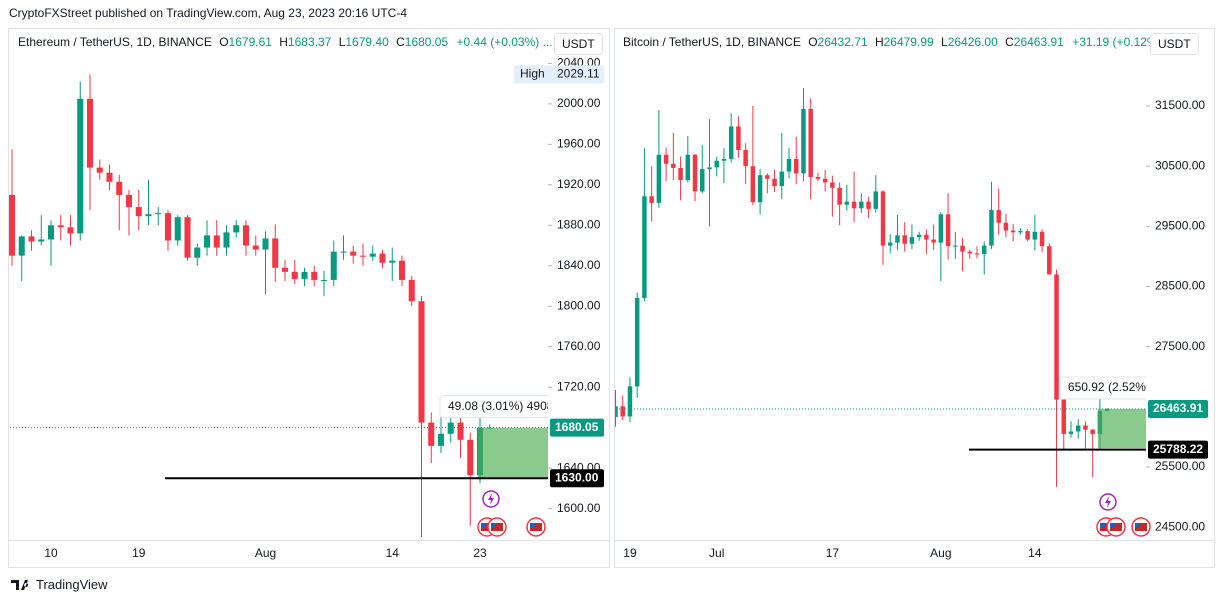 The height and width of the screenshot is (603, 1222). I want to click on x-tick-label: 19, so click(139, 553).